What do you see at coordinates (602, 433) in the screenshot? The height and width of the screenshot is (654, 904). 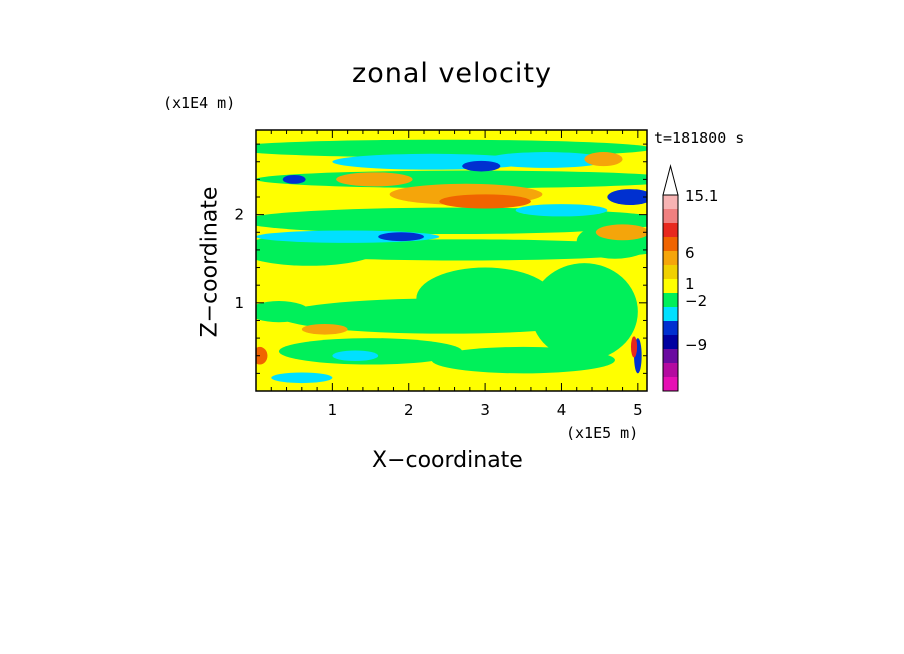 I see `x-unit-label: (x1E5 m)` at bounding box center [602, 433].